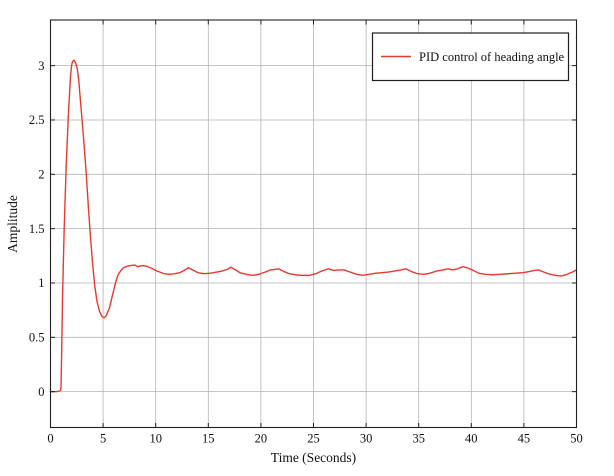  I want to click on legend: PID control of heading angle, so click(470, 57).